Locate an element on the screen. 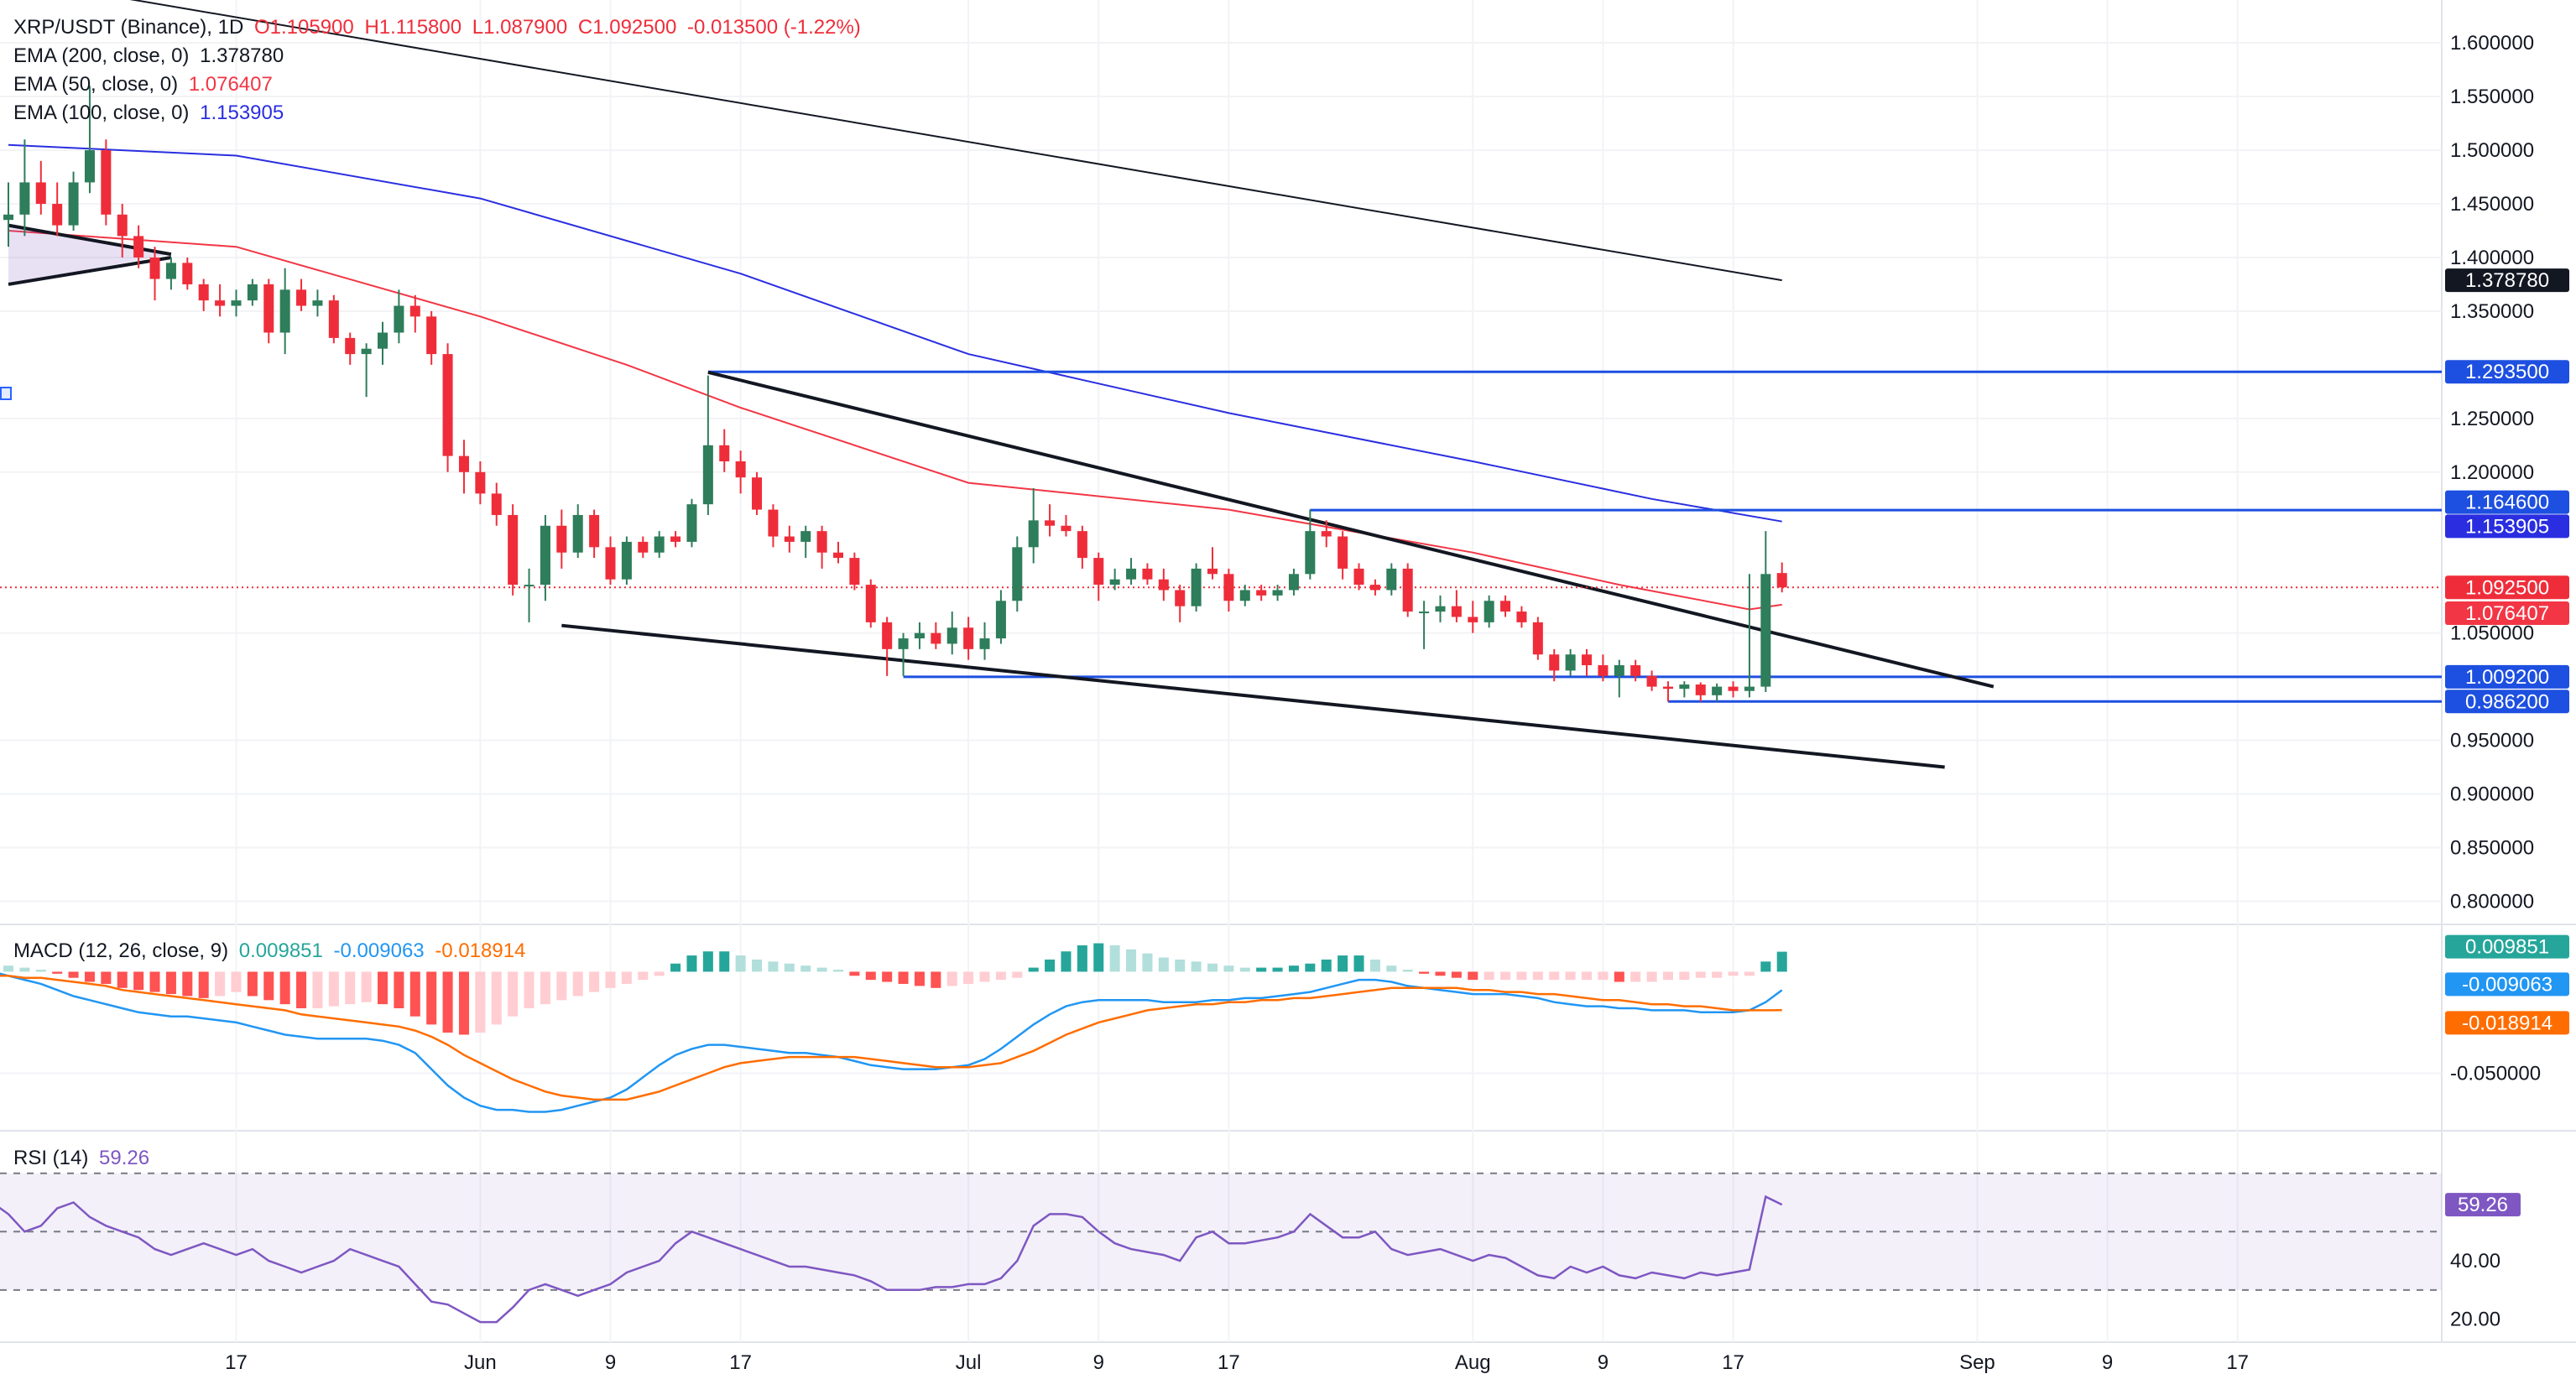 This screenshot has width=2576, height=1400. price-axis-label: 1.378780 is located at coordinates (2507, 280).